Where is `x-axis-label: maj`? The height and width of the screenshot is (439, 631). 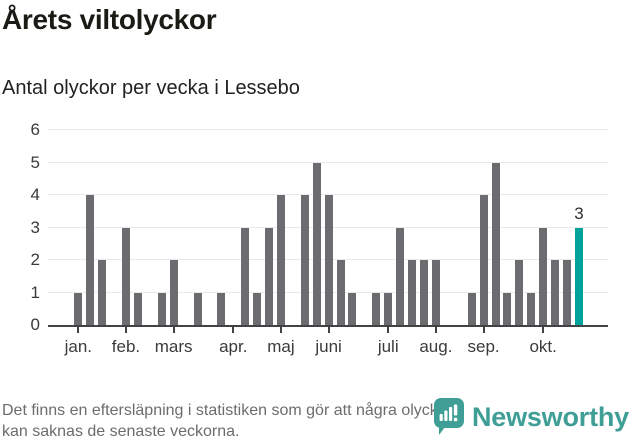 x-axis-label: maj is located at coordinates (281, 346).